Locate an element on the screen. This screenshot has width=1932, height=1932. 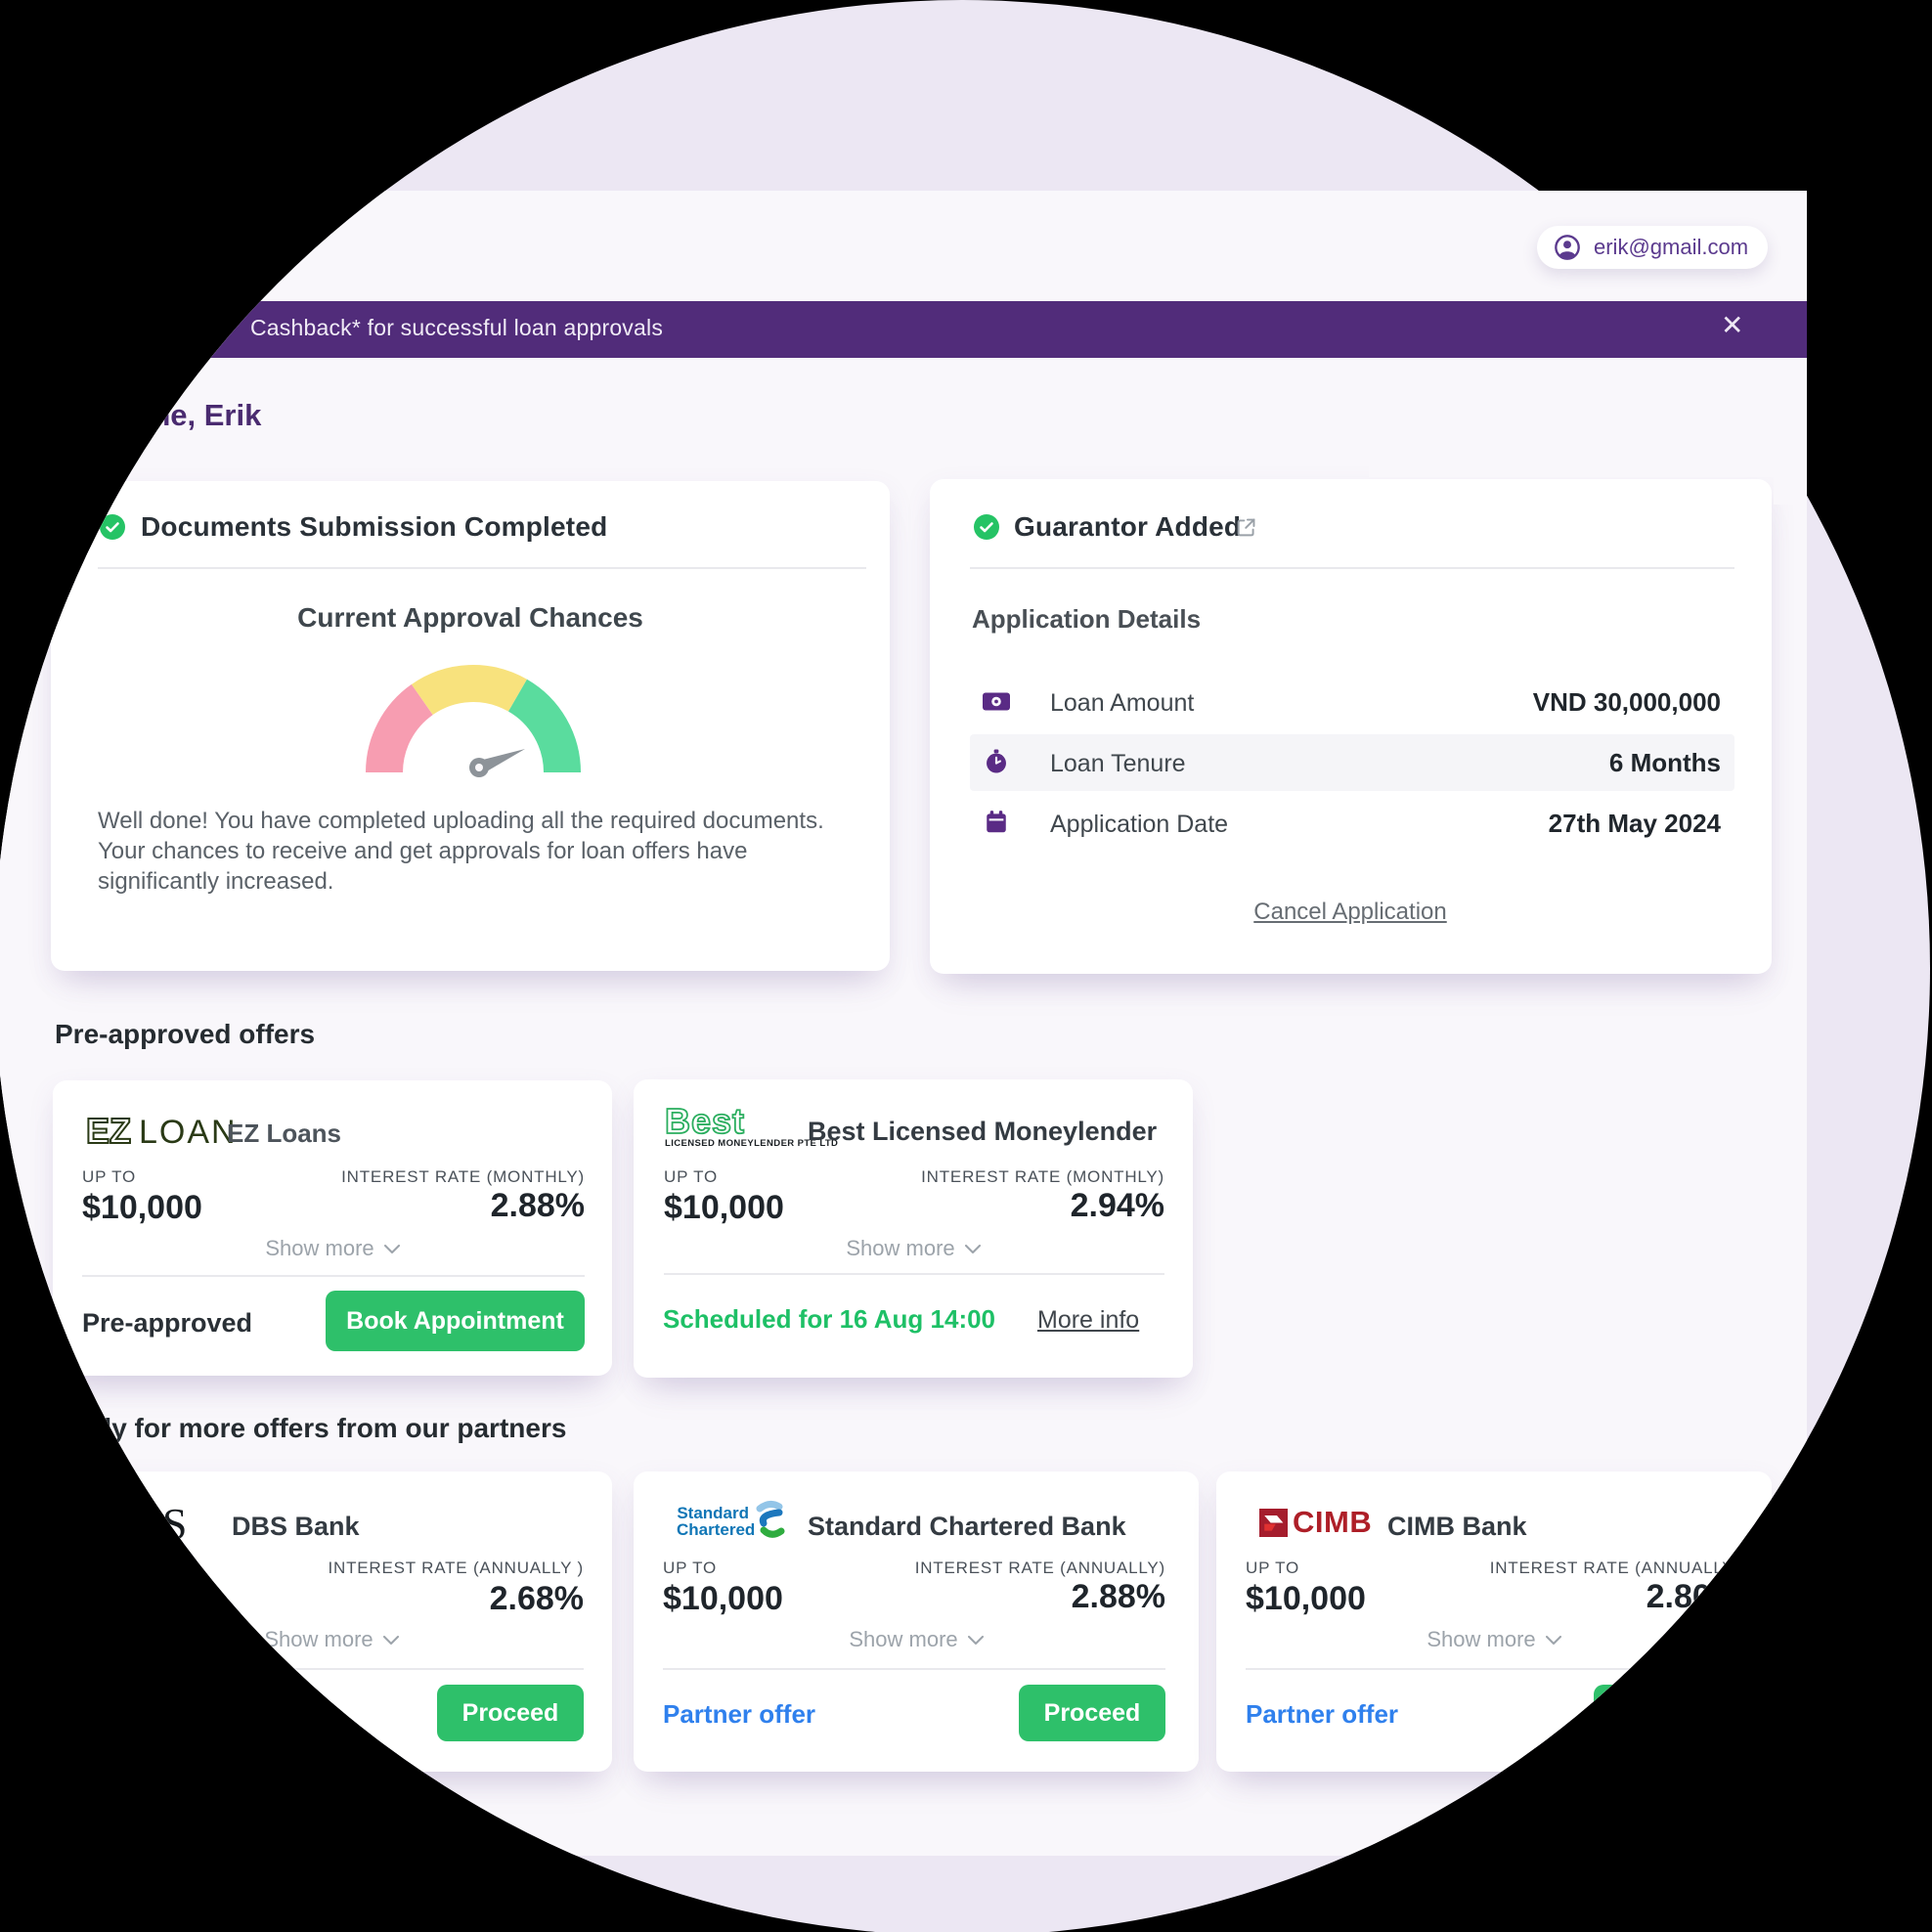
ez-loan-logo: EZ LOAN is located at coordinates (161, 1131).